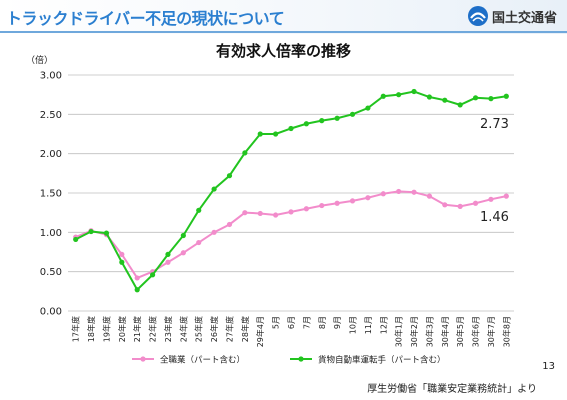 Image resolution: width=567 pixels, height=400 pixels. Describe the element at coordinates (199, 329) in the screenshot. I see `x-tick-label: 25年度` at that location.